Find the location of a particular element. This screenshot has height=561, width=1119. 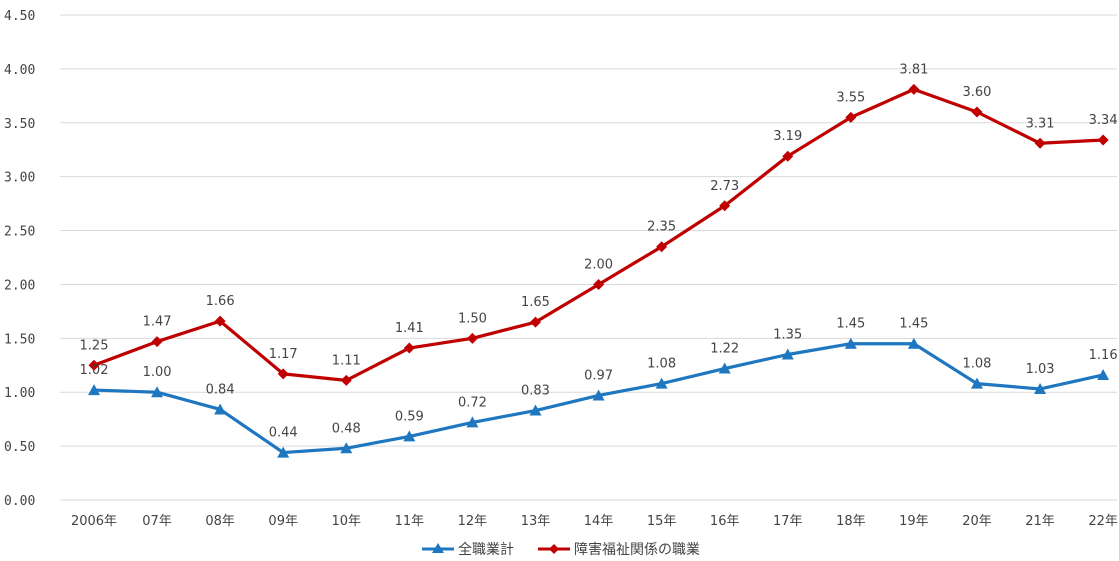

x-tick-label: 18年 is located at coordinates (851, 521).